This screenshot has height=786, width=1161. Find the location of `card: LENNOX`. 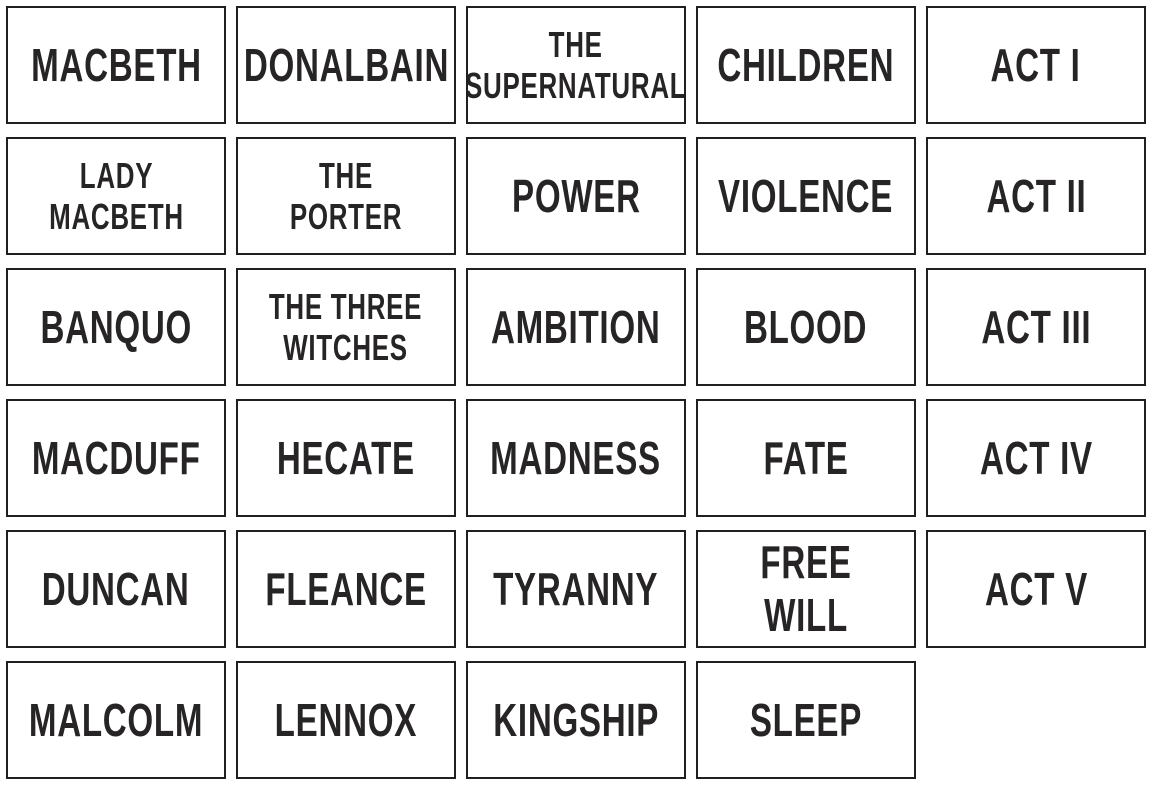

card: LENNOX is located at coordinates (346, 720).